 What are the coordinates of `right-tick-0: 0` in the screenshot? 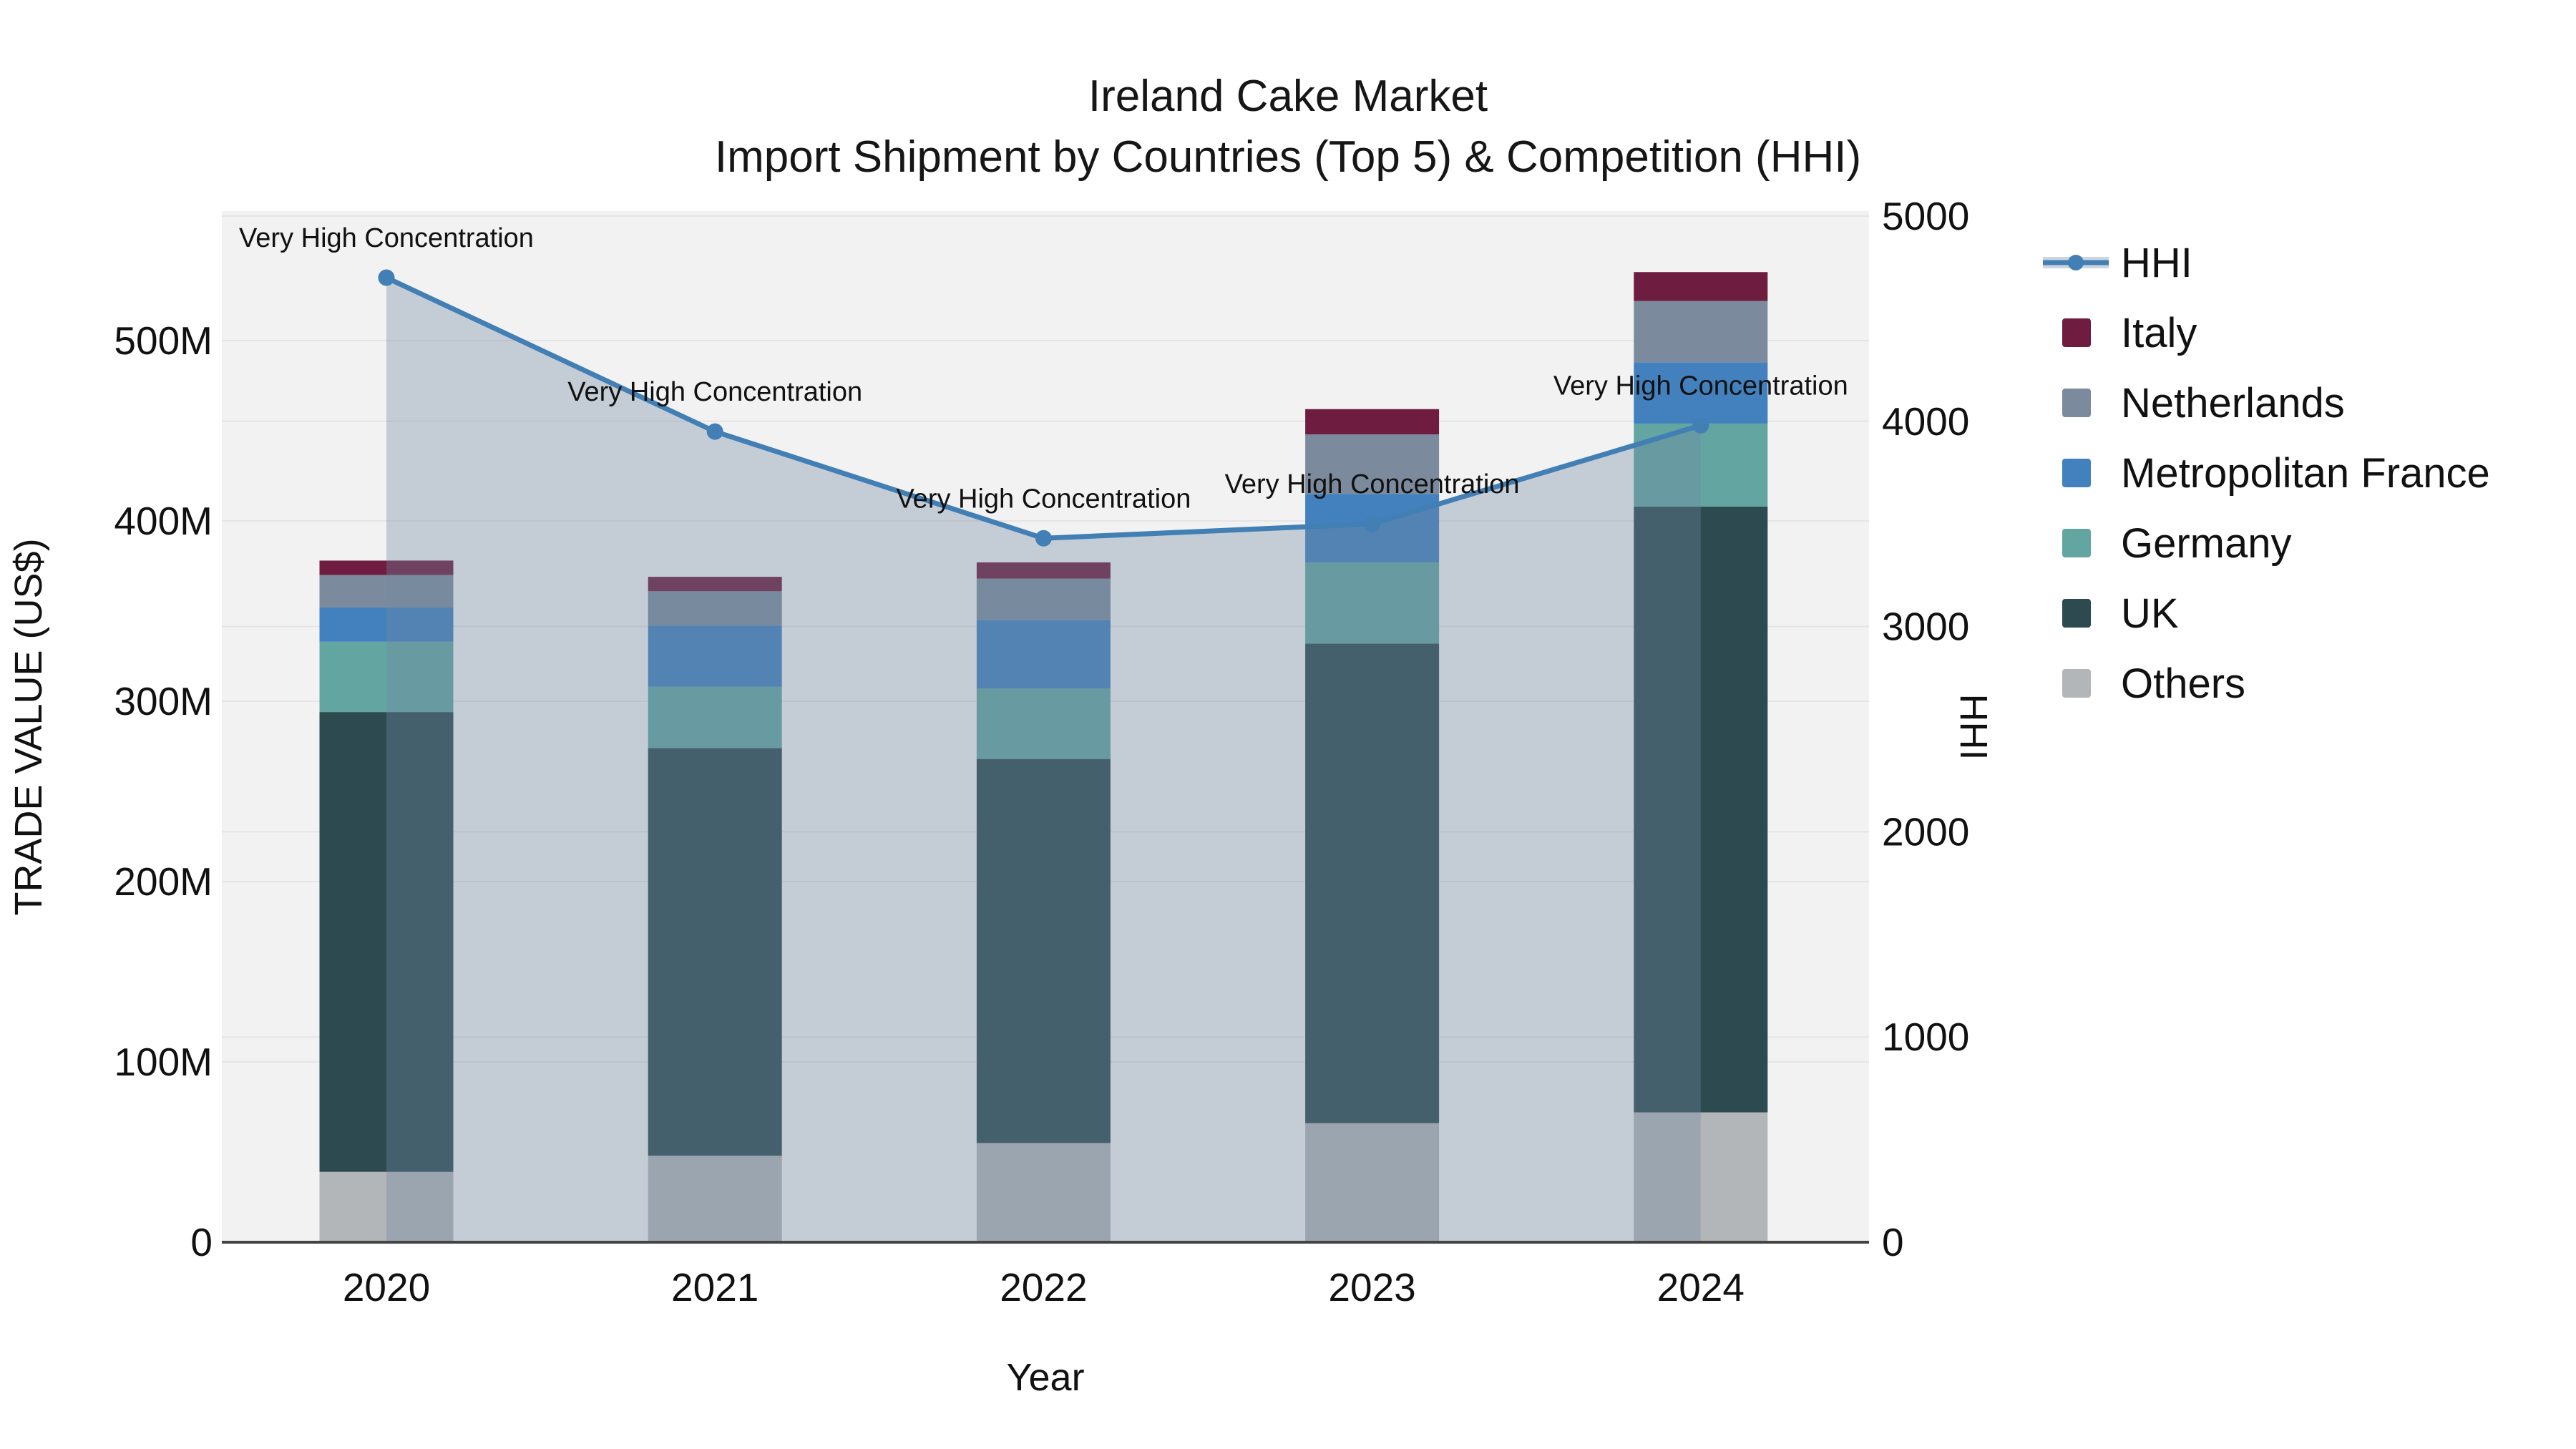 It's located at (1893, 1242).